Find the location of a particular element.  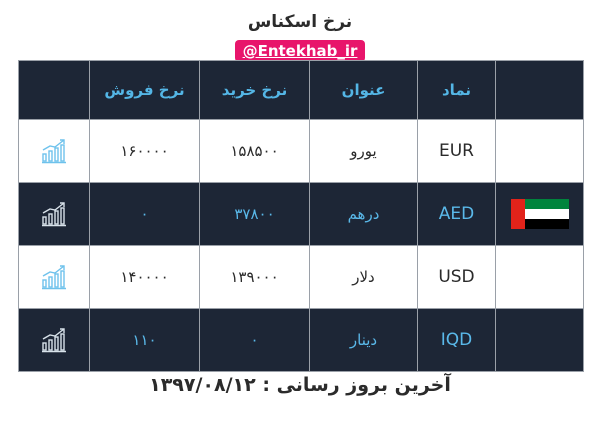

currency-name: یورو is located at coordinates (363, 151).